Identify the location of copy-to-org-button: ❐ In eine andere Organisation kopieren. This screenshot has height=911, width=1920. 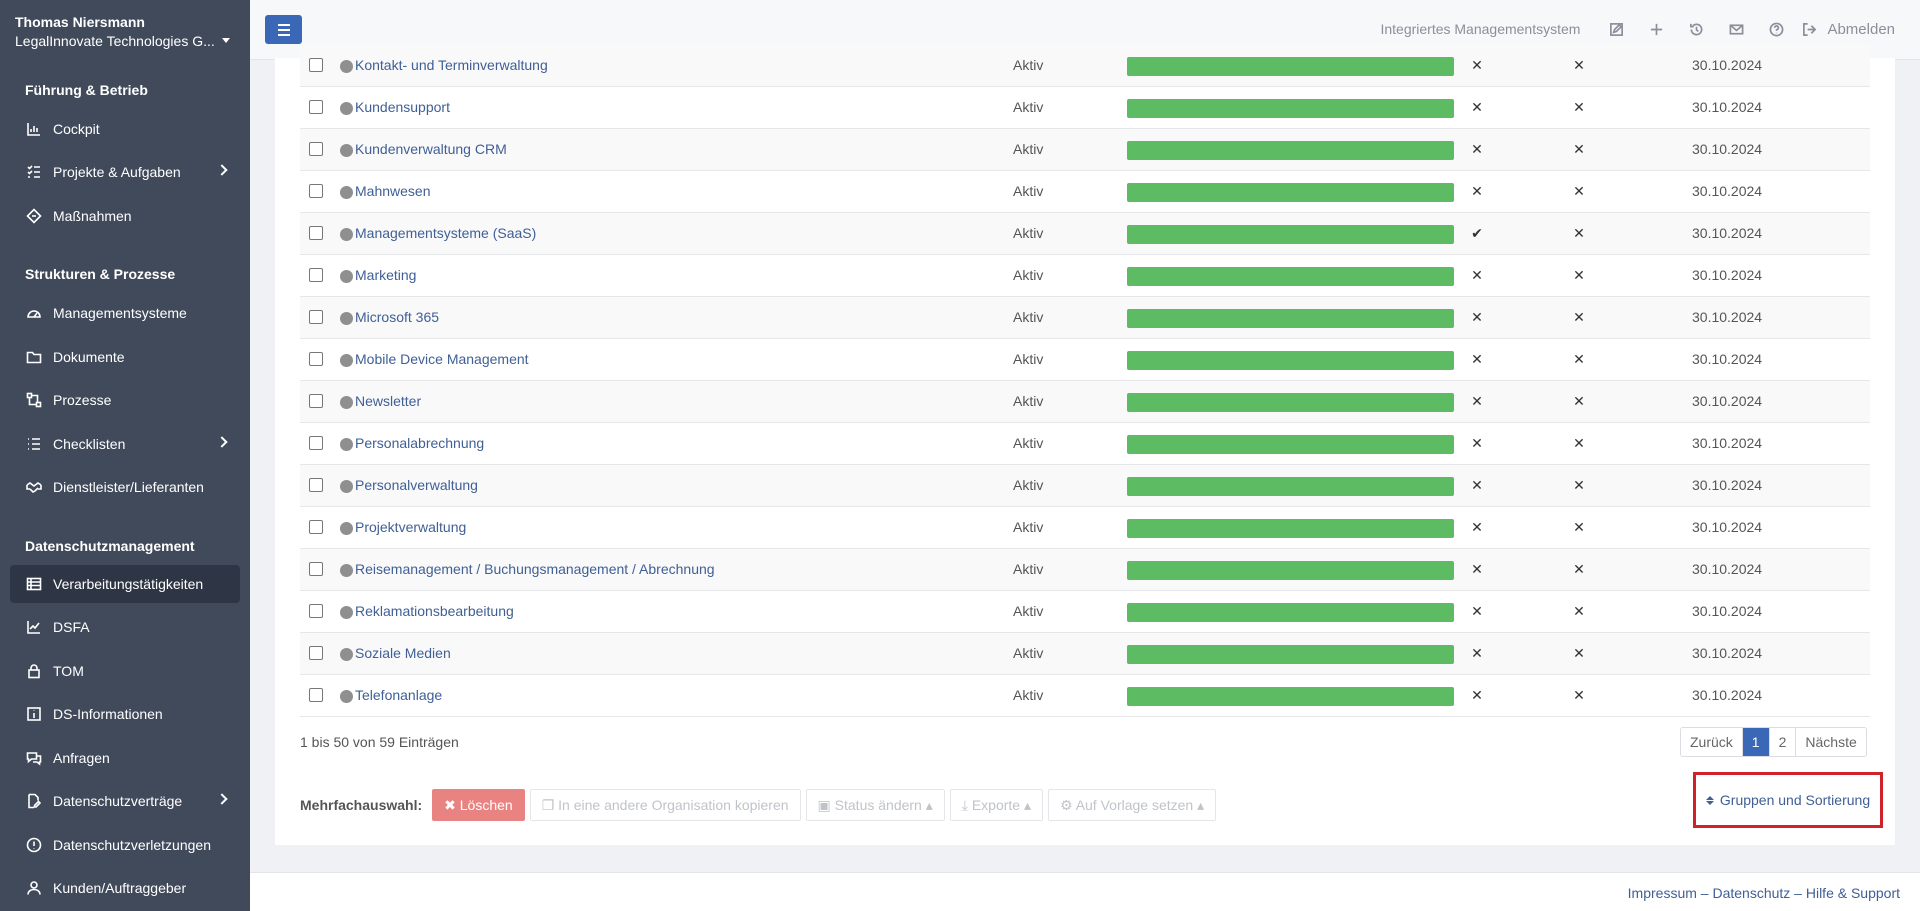
(665, 805).